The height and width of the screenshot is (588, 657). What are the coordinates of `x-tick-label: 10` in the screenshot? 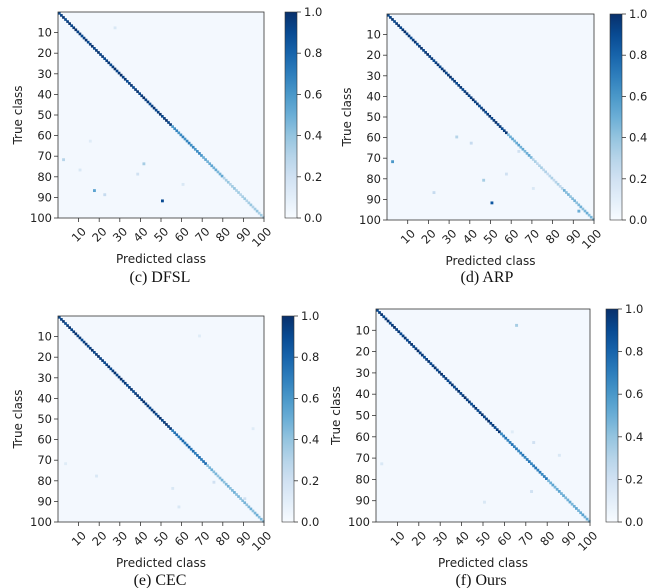 It's located at (79, 538).